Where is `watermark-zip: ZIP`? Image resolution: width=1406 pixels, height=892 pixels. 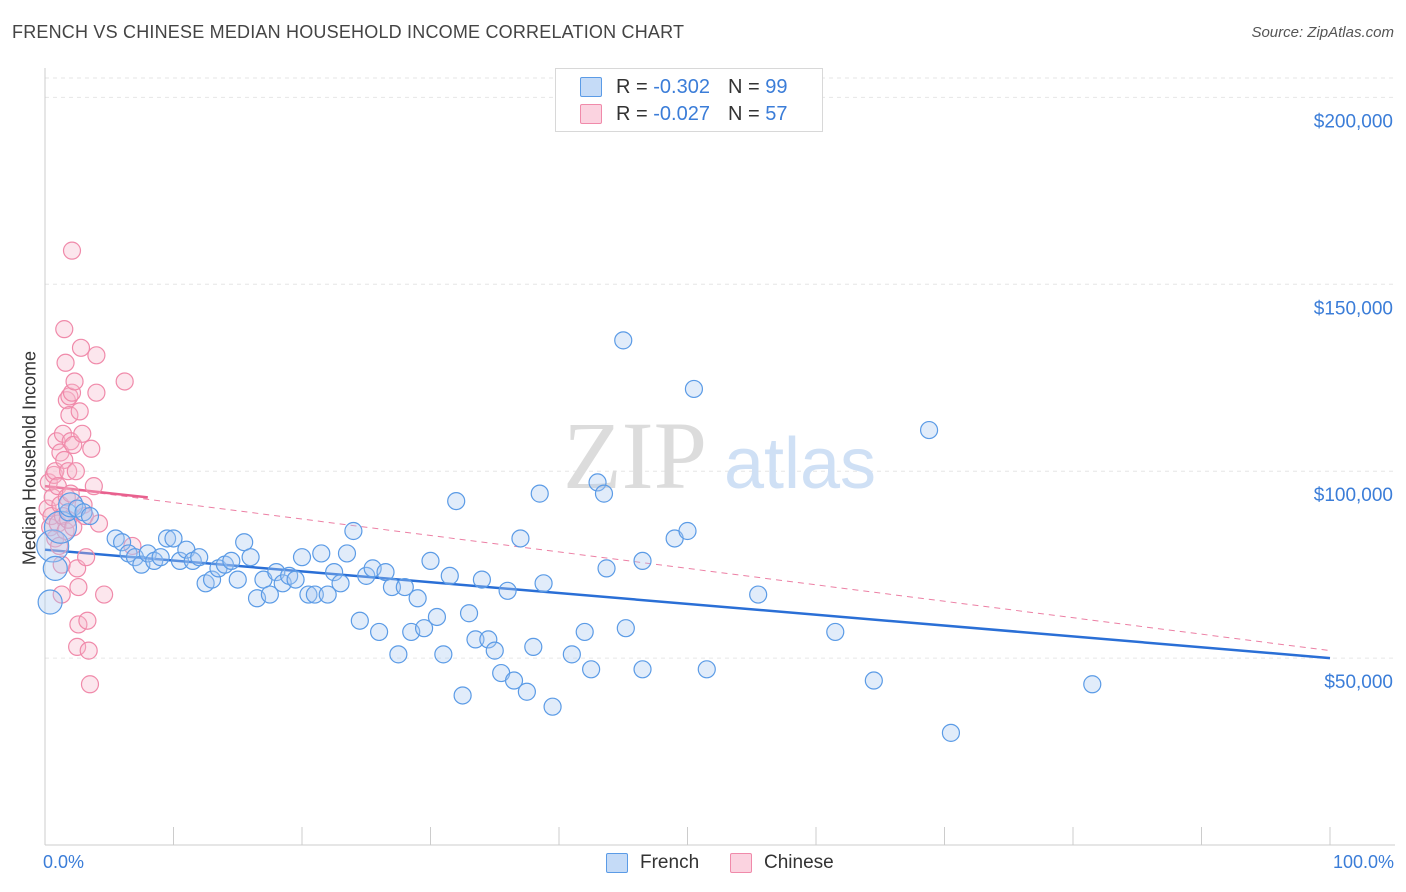 watermark-zip: ZIP is located at coordinates (635, 455).